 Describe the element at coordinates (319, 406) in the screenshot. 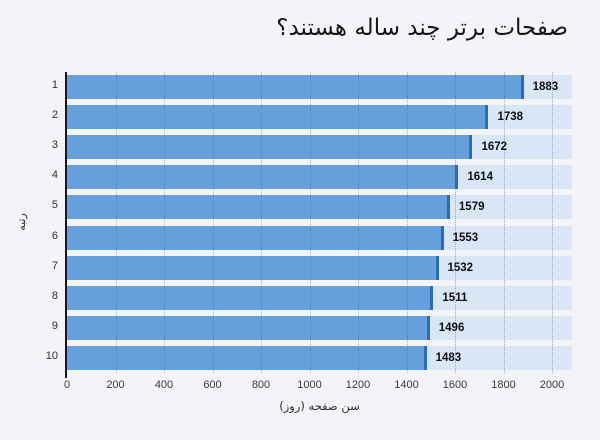

I see `x-axis-label: سن صفحه (روز)` at that location.